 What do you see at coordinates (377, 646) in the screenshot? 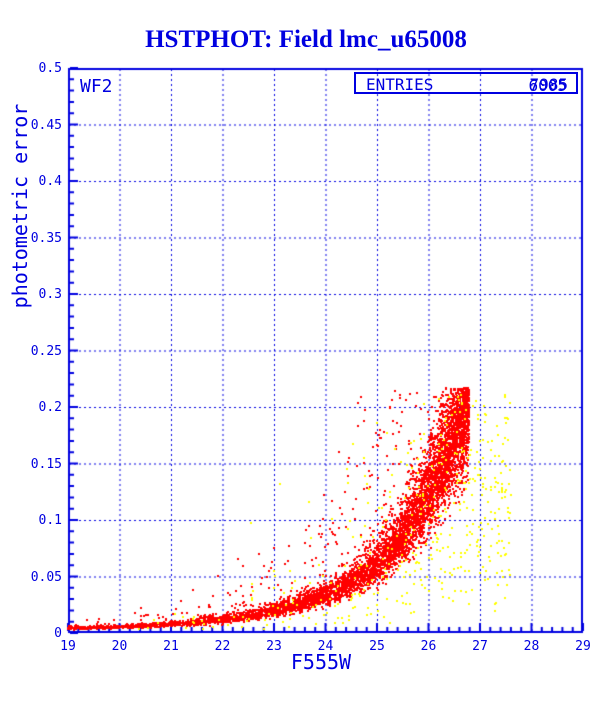
I see `x-tick-label-25: 25` at bounding box center [377, 646].